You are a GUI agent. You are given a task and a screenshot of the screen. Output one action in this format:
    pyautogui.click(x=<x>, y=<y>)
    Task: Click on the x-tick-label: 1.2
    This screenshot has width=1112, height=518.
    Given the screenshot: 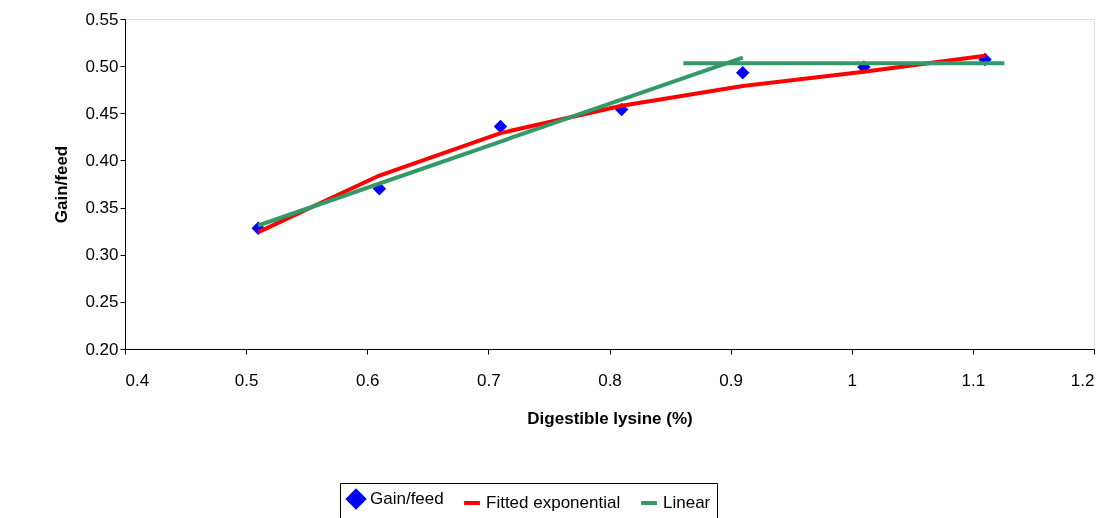 What is the action you would take?
    pyautogui.click(x=1082, y=380)
    